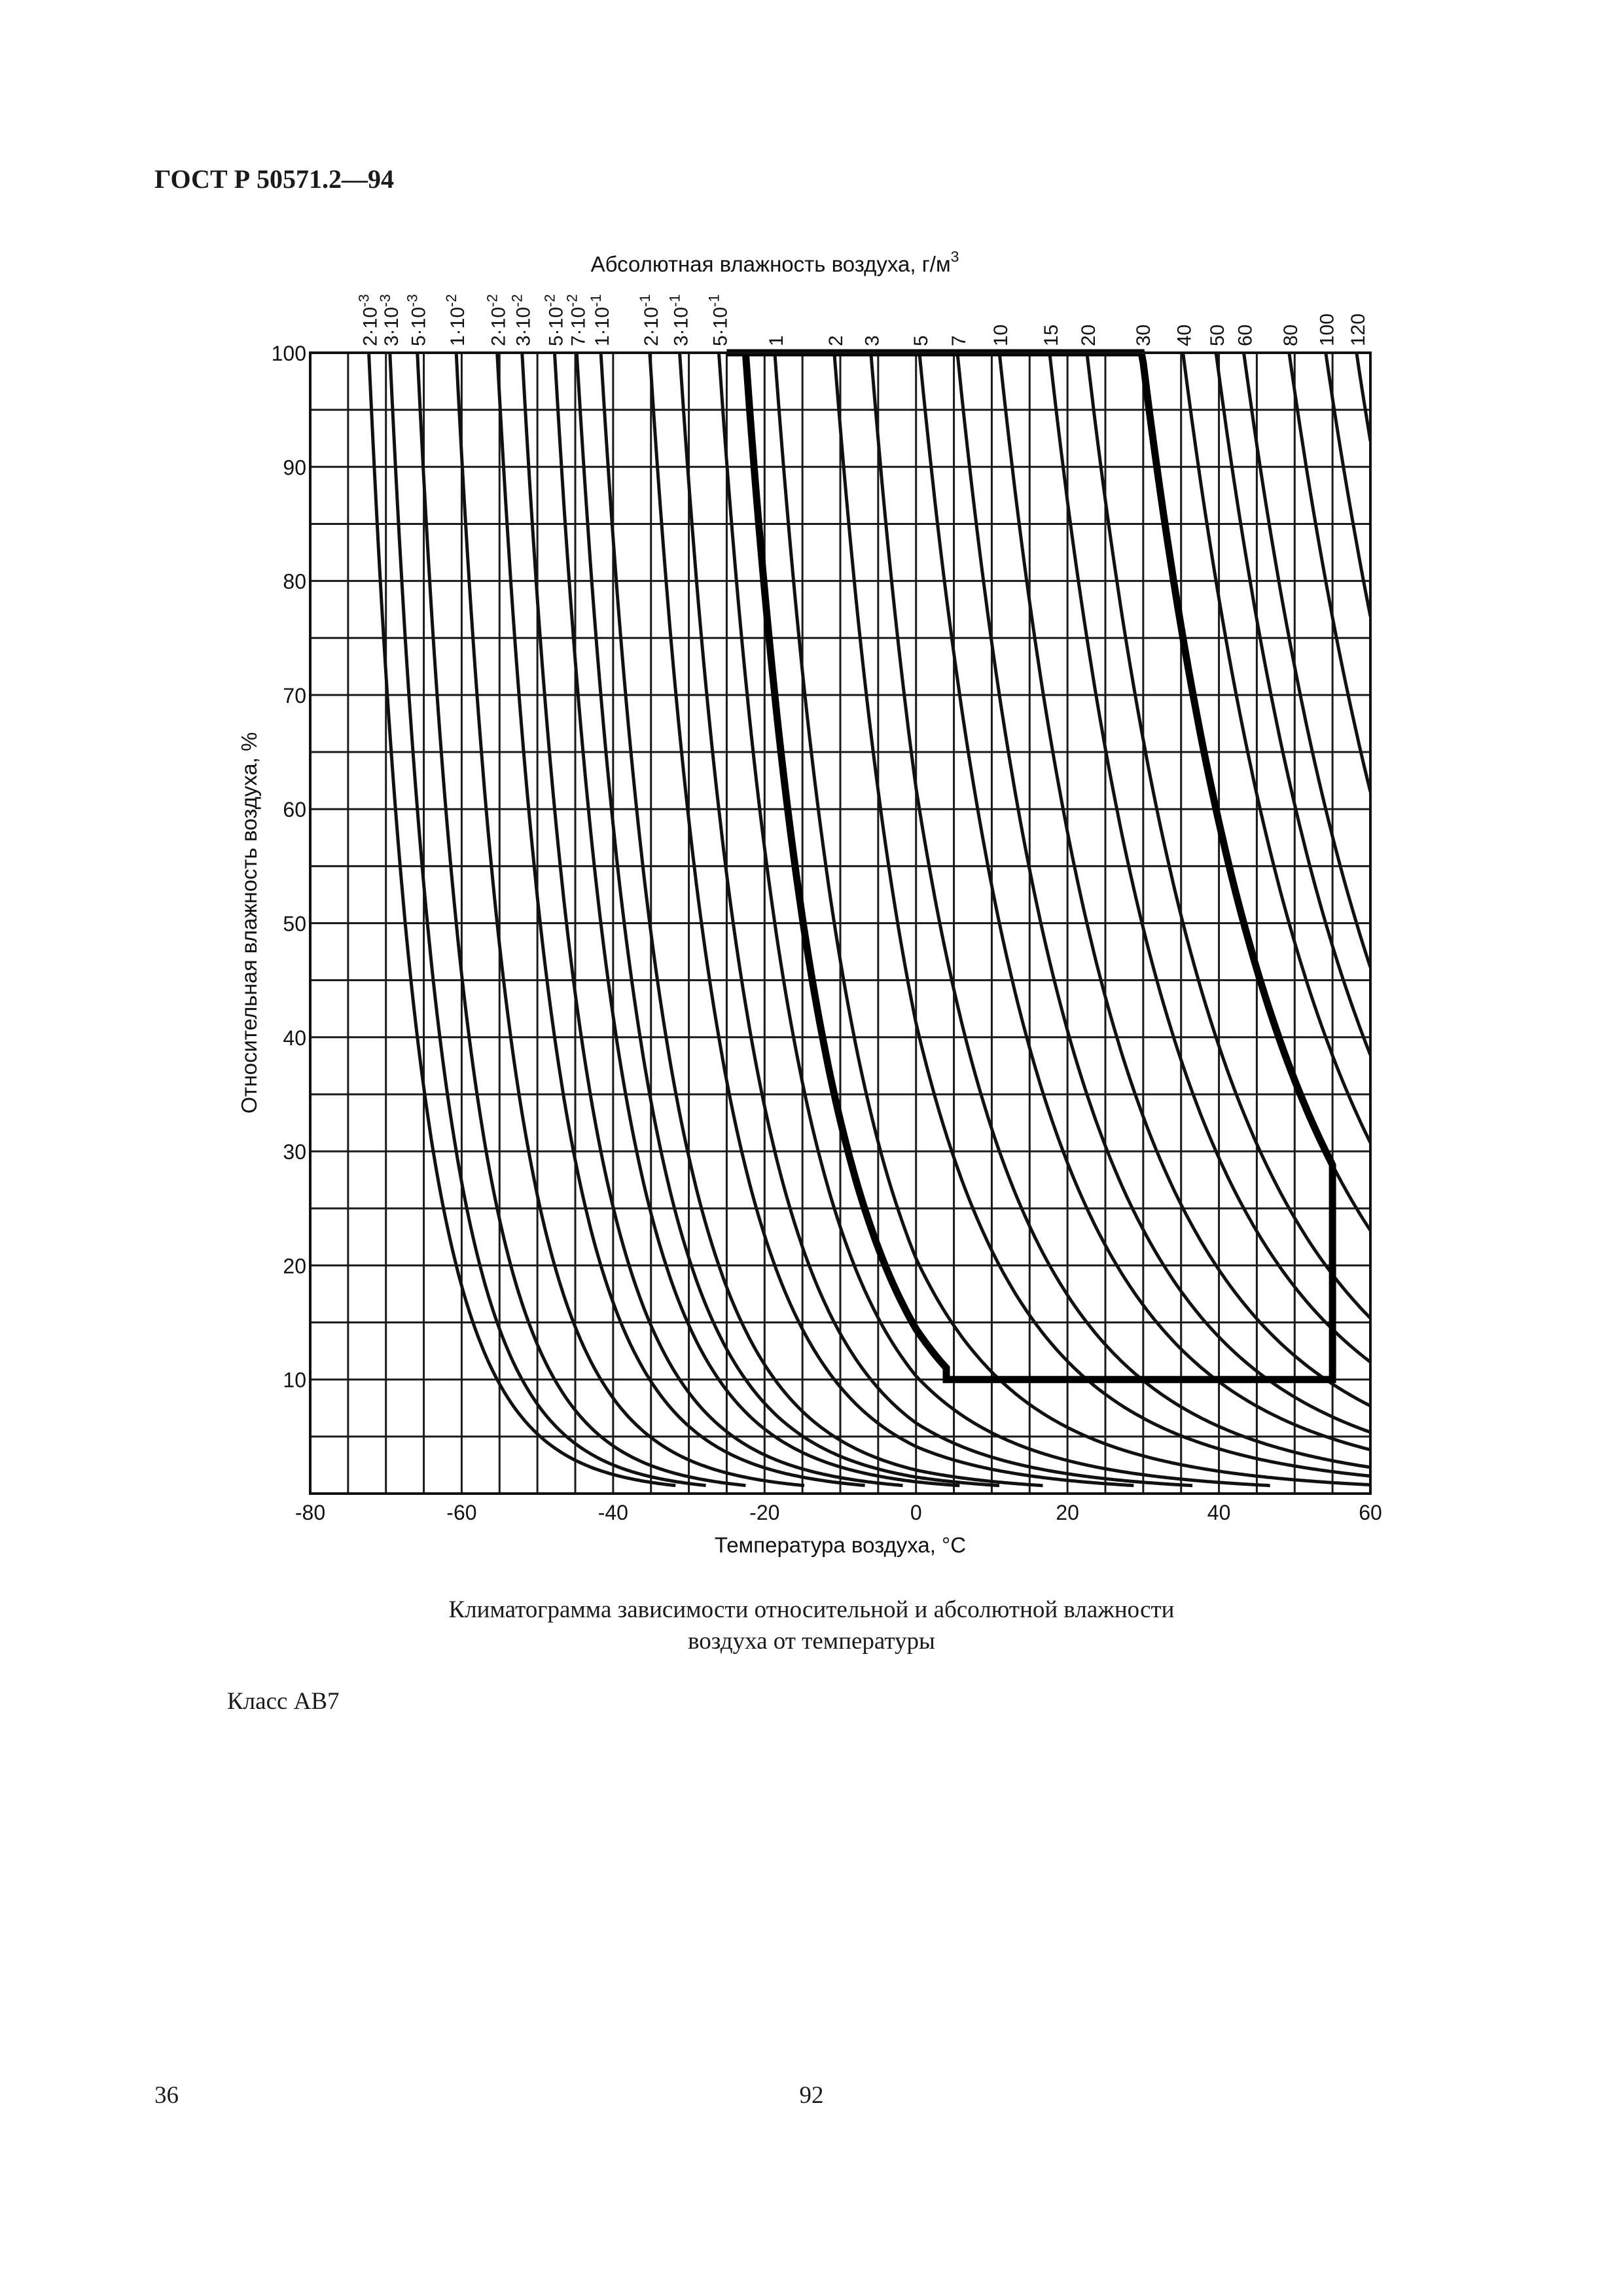 This screenshot has height=2296, width=1623. Describe the element at coordinates (649, 320) in the screenshot. I see `isoline-label: 2·10-1` at that location.